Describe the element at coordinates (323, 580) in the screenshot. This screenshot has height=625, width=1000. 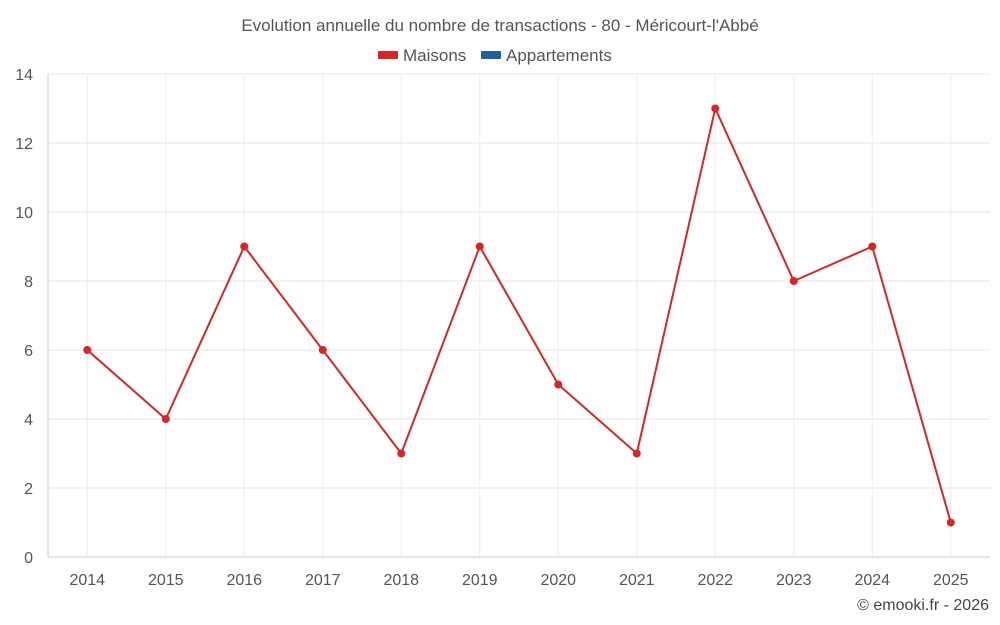
I see `x-tick-label: 2017` at that location.